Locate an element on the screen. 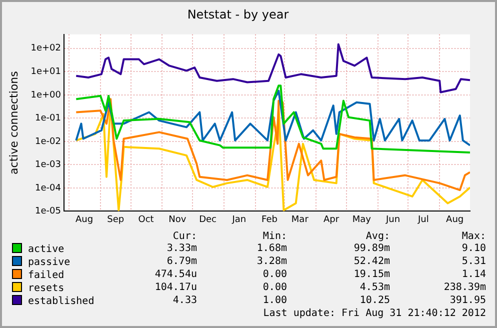 This screenshot has width=497, height=328. y-axis-title: active connections is located at coordinates (13, 122).